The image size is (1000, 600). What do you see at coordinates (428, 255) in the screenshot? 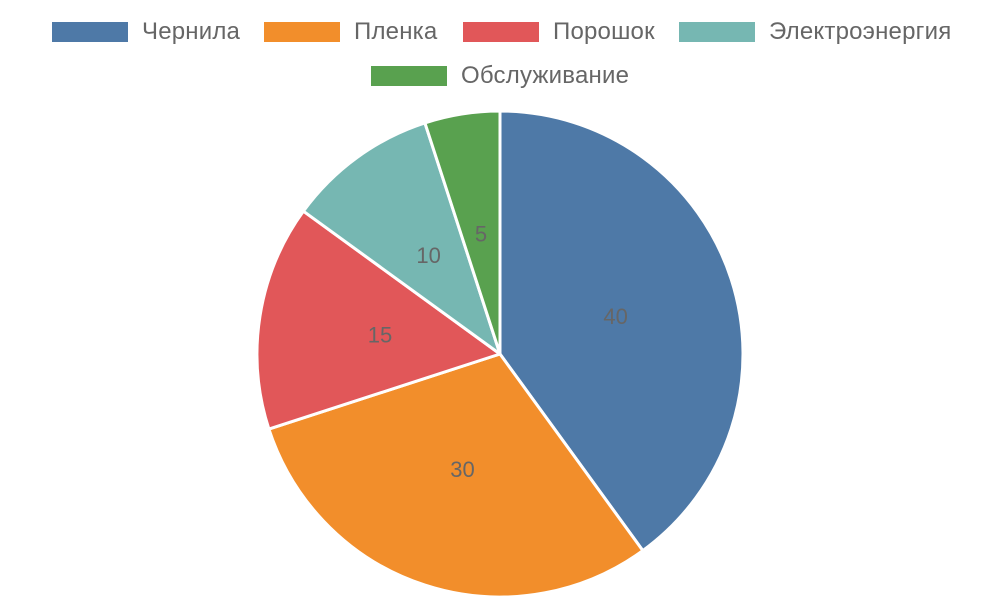
I see `data-label-electricity: 10` at bounding box center [428, 255].